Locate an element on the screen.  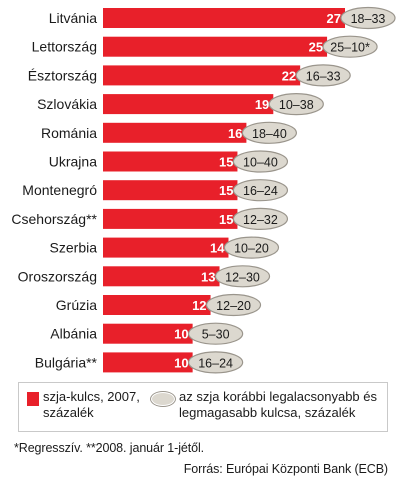
legend-bar-label: szja-kulcs, 2007, százalék is located at coordinates (91, 404).